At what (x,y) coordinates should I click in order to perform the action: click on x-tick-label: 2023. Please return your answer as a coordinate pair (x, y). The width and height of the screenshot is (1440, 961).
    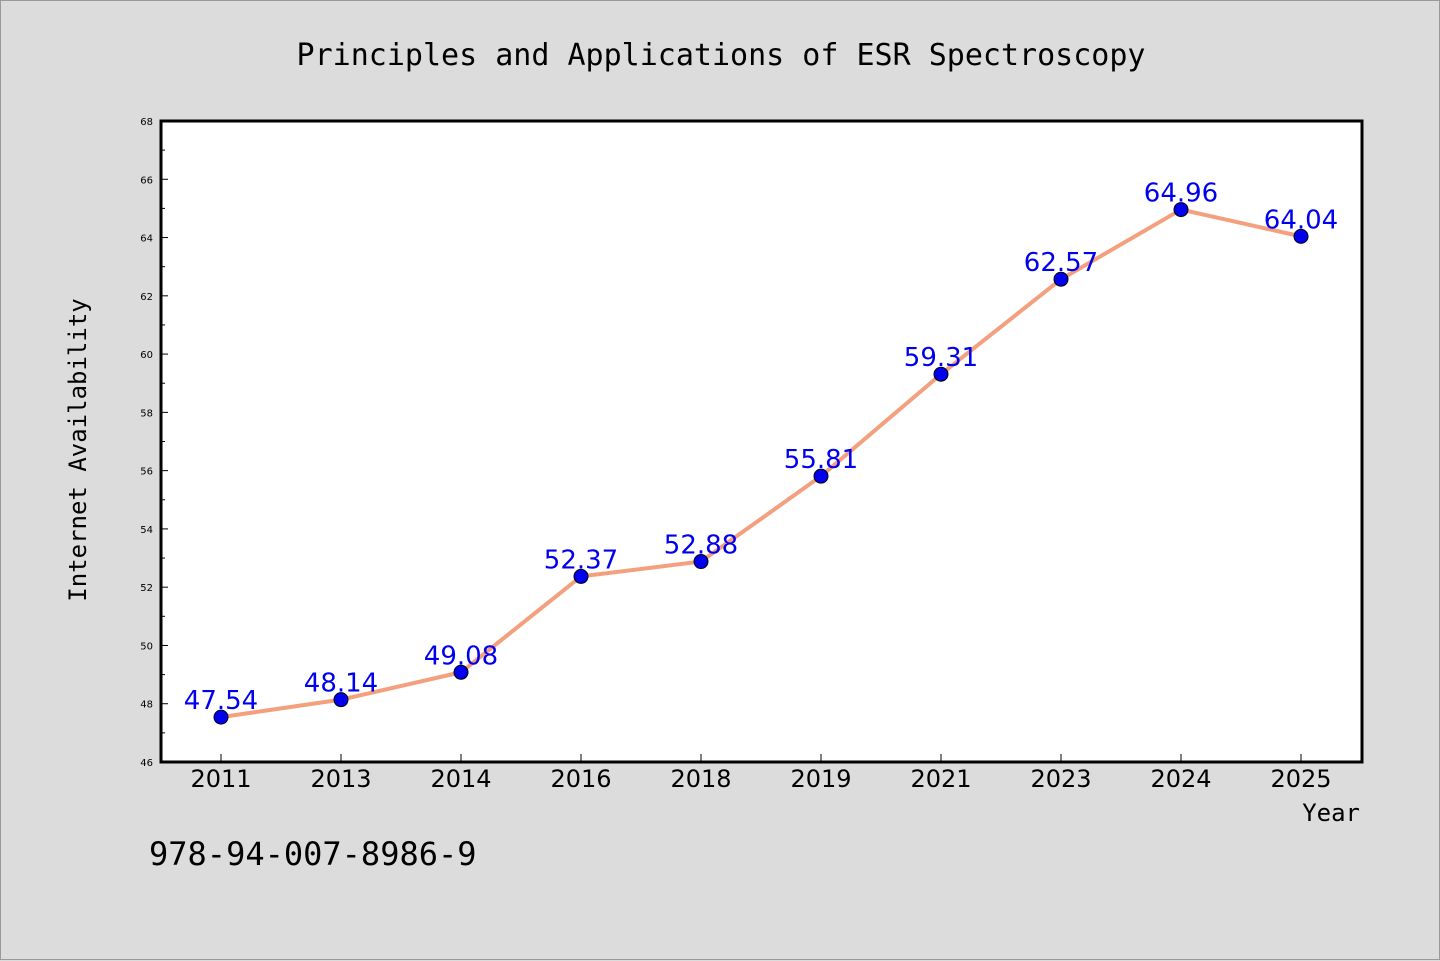
    Looking at the image, I should click on (1060, 779).